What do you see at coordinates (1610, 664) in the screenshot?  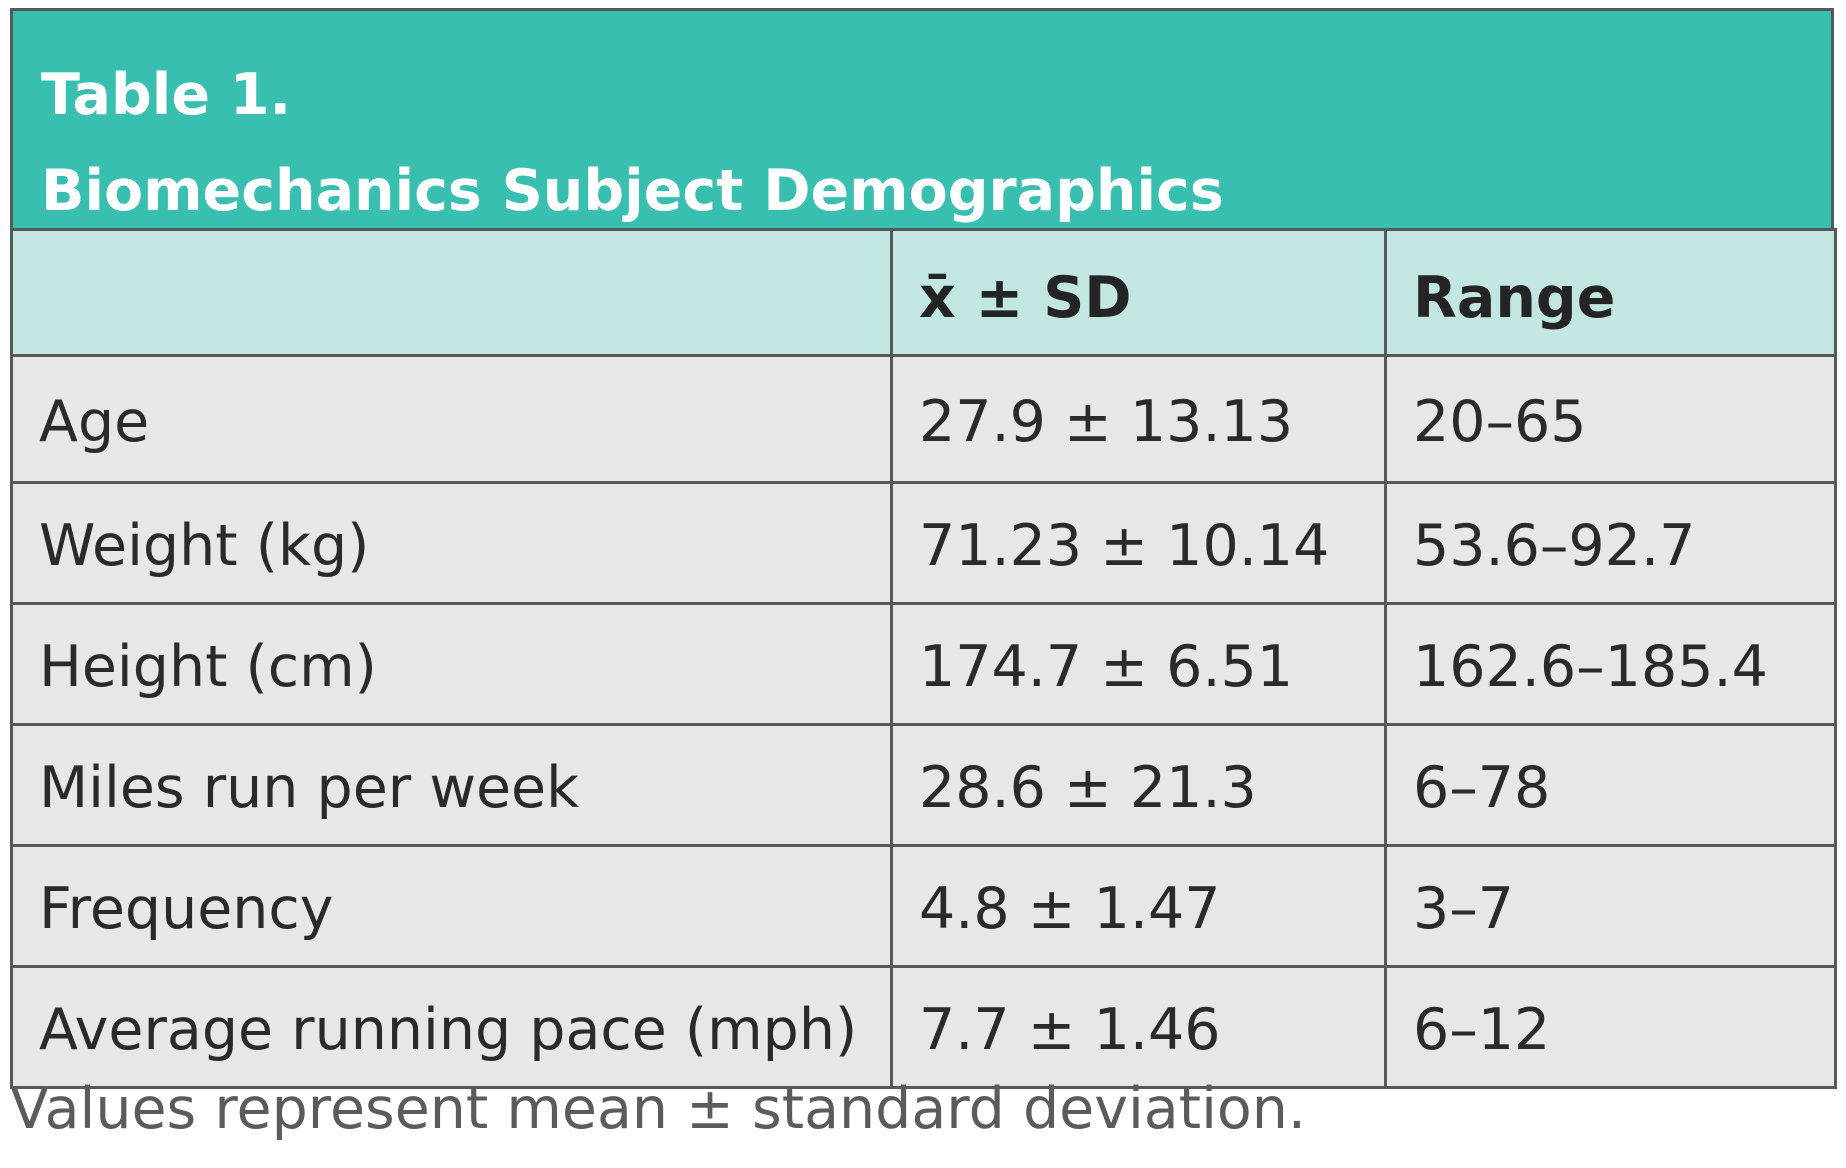 I see `row-range: 162.6–185.4` at bounding box center [1610, 664].